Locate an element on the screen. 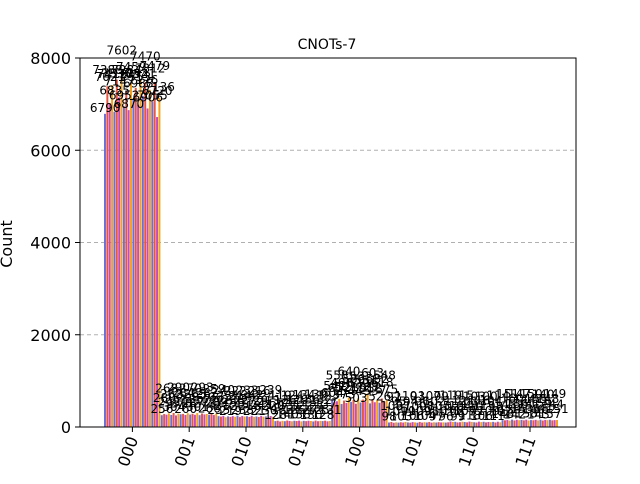  bar-value-label: 604 is located at coordinates (332, 393).